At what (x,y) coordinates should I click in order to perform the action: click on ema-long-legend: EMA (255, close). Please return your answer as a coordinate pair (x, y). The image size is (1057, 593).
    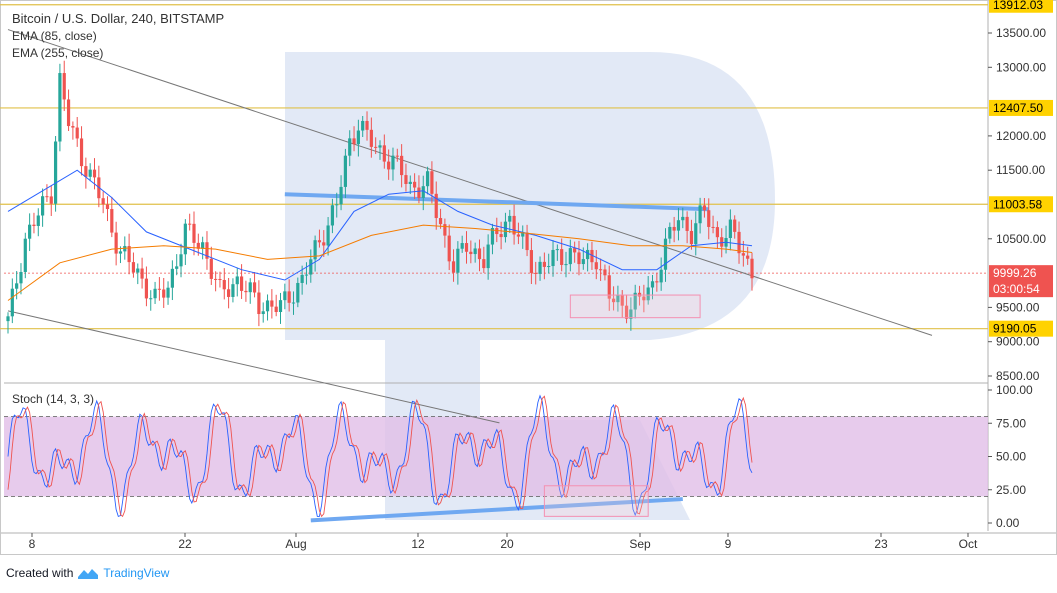
    Looking at the image, I should click on (58, 53).